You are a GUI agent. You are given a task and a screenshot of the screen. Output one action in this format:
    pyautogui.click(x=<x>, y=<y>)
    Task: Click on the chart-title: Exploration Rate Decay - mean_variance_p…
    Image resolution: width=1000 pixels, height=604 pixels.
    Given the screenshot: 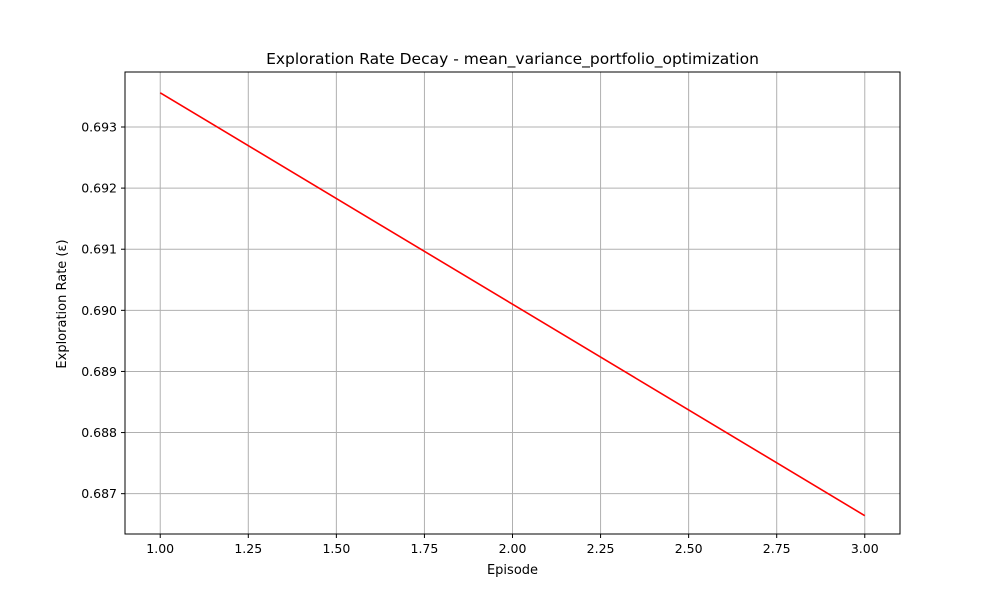 What is the action you would take?
    pyautogui.click(x=512, y=59)
    